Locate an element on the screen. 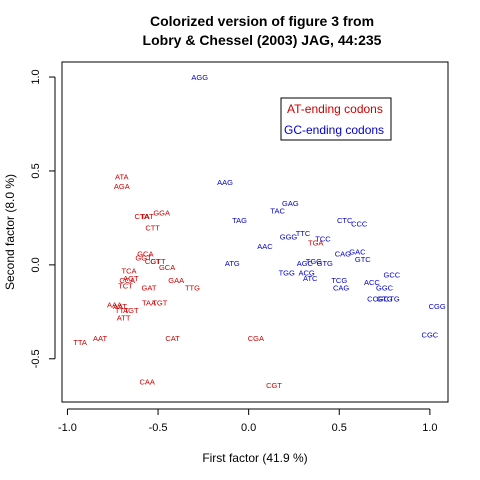 The image size is (480, 480). x-axis: -1.0 -0.5 0.0 0.5 1.0 is located at coordinates (248, 421).